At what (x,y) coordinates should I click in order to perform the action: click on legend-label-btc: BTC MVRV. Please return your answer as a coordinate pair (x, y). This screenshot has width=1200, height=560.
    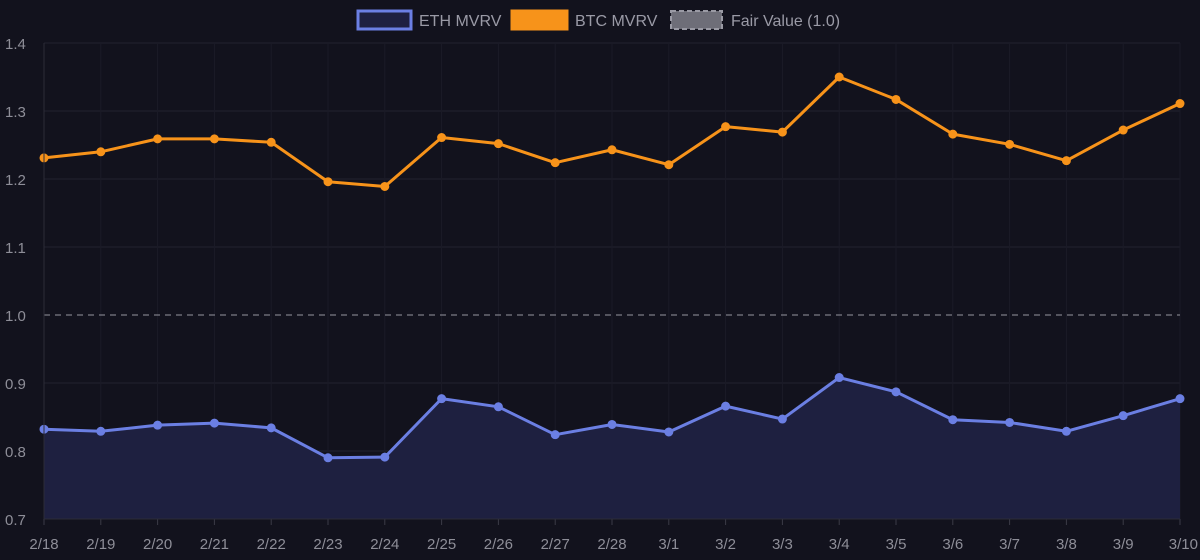
    Looking at the image, I should click on (616, 21).